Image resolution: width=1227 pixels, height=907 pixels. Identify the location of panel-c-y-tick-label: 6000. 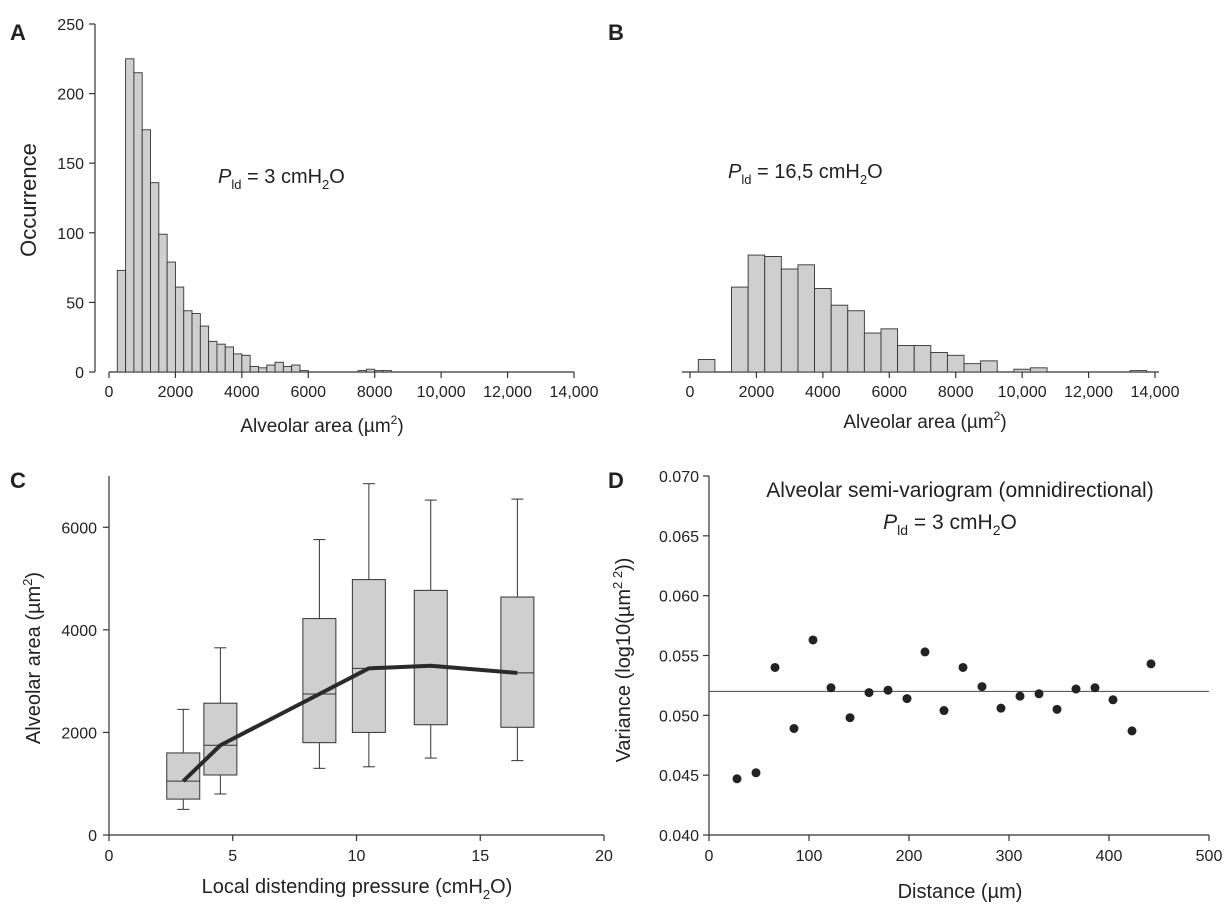
(79, 528).